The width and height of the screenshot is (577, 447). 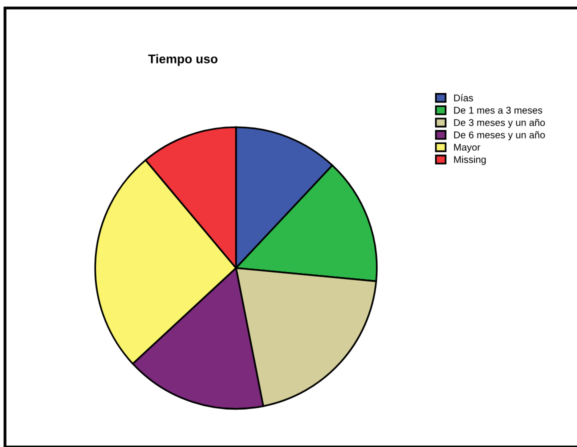 What do you see at coordinates (464, 98) in the screenshot?
I see `legend-label: Días` at bounding box center [464, 98].